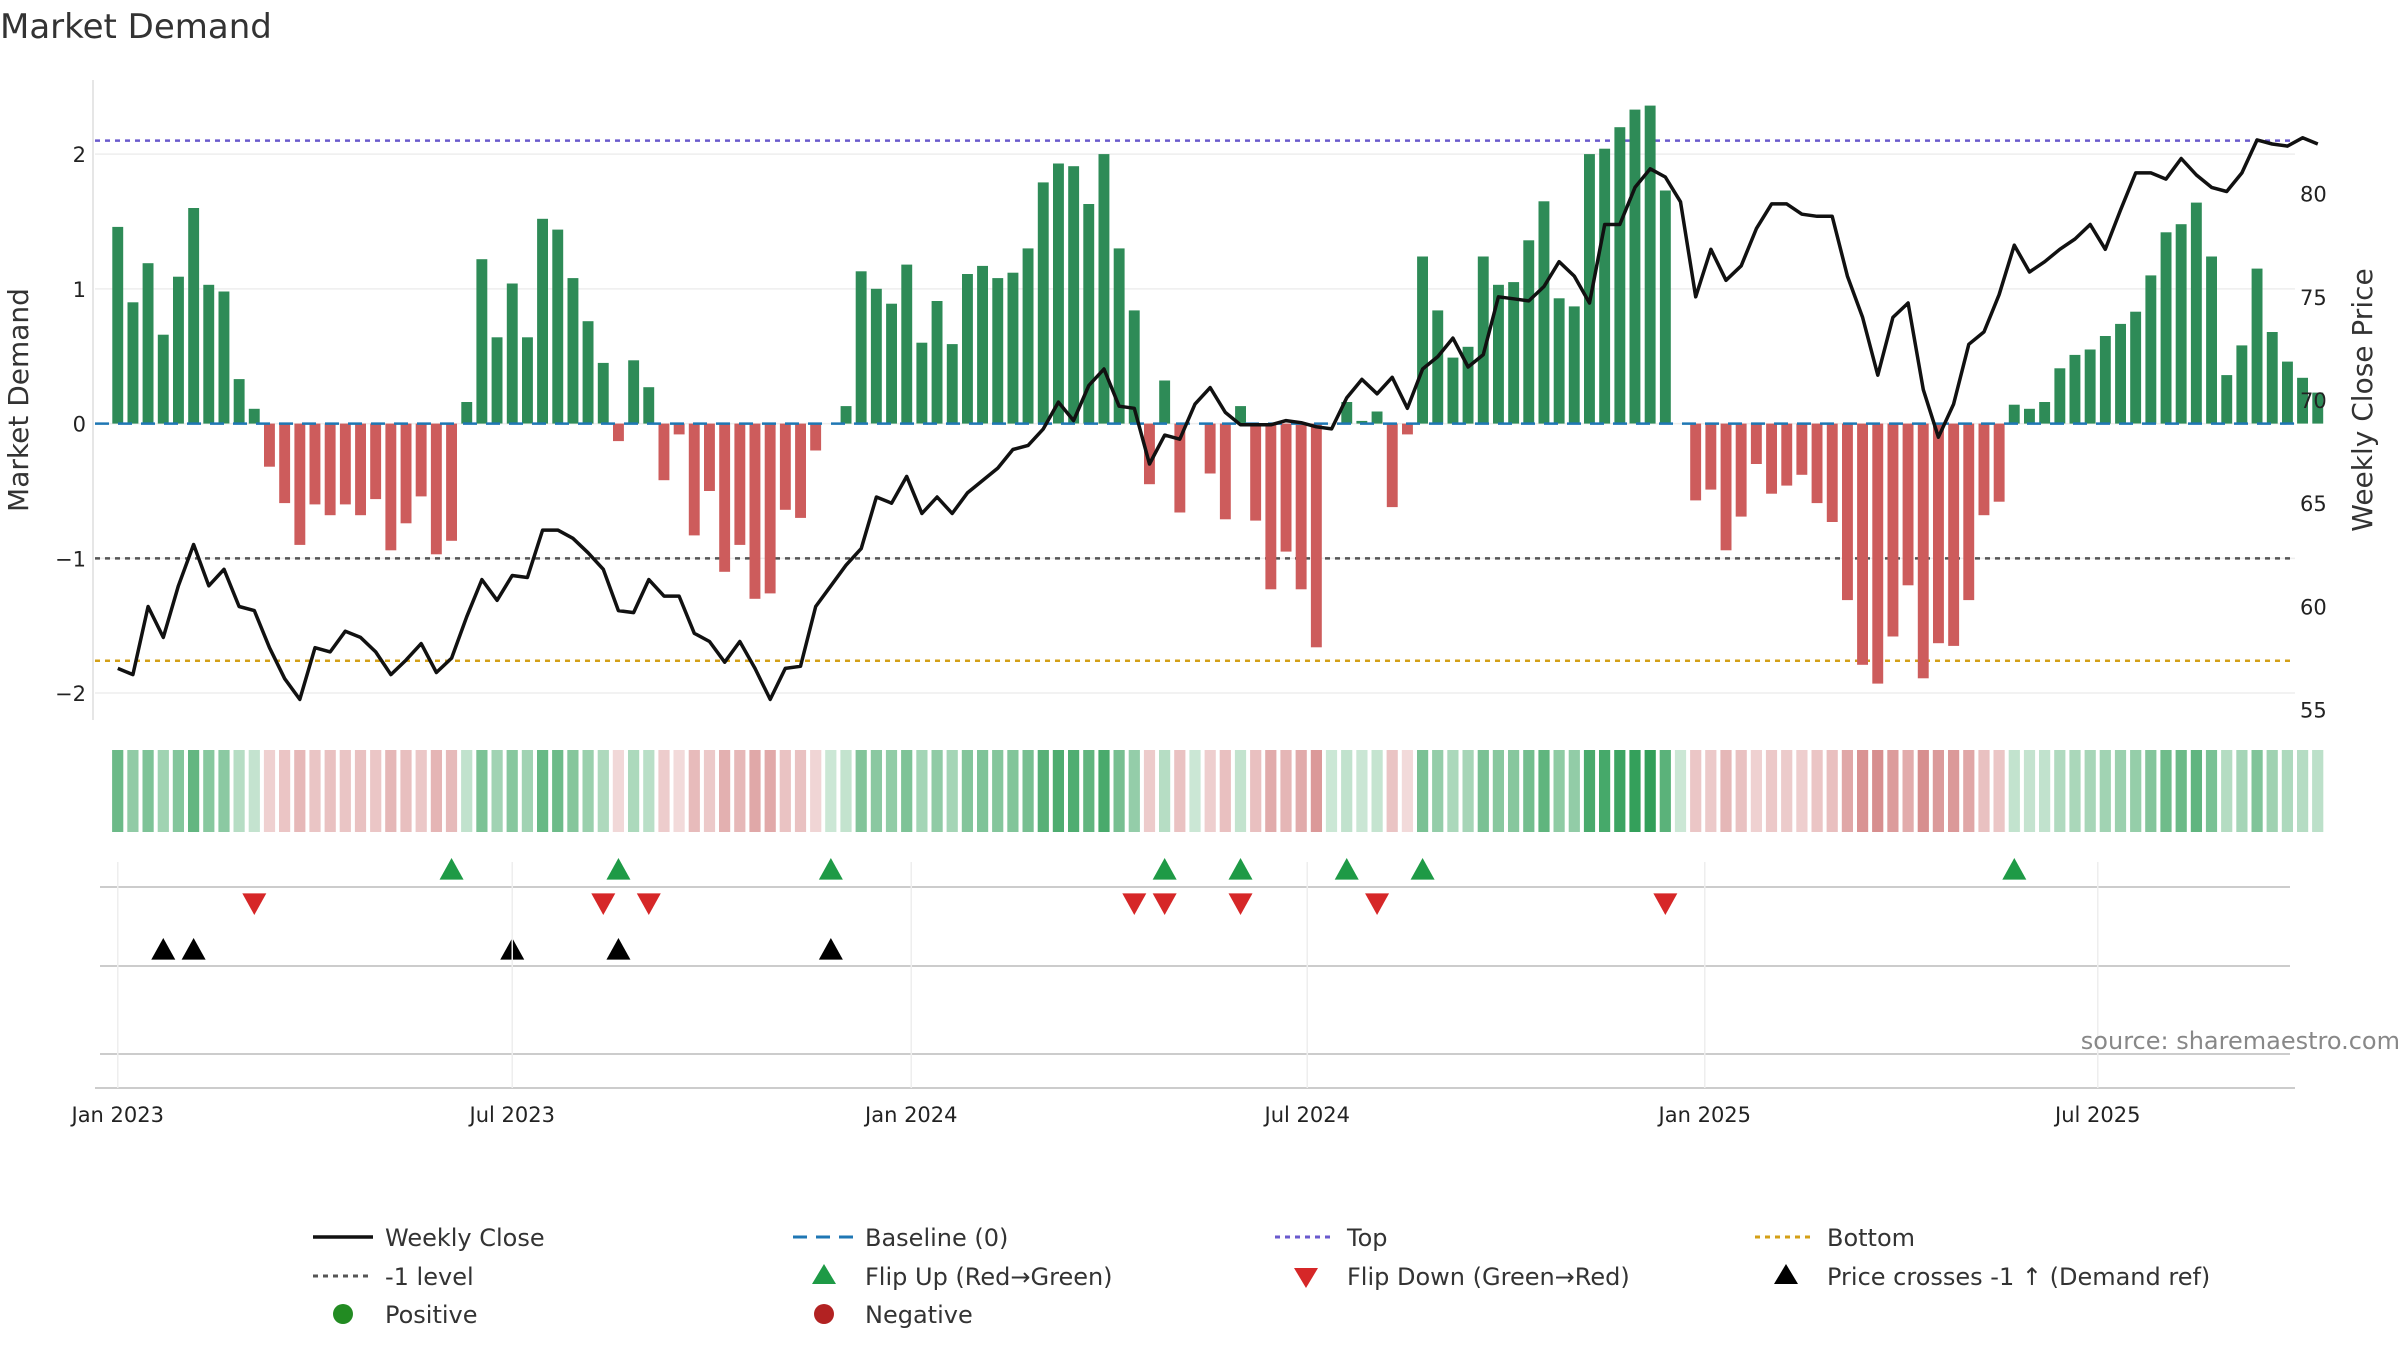 The height and width of the screenshot is (1350, 2400). Describe the element at coordinates (343, 1314) in the screenshot. I see `legend-positive-dot` at that location.